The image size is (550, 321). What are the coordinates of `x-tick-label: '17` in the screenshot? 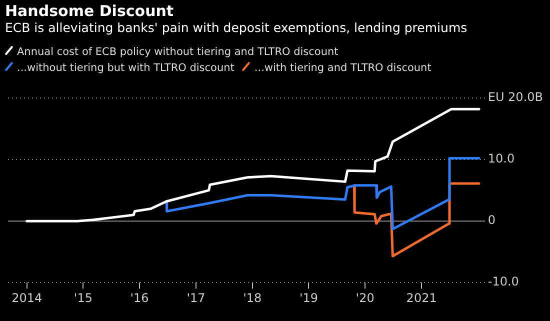 It's located at (196, 297).